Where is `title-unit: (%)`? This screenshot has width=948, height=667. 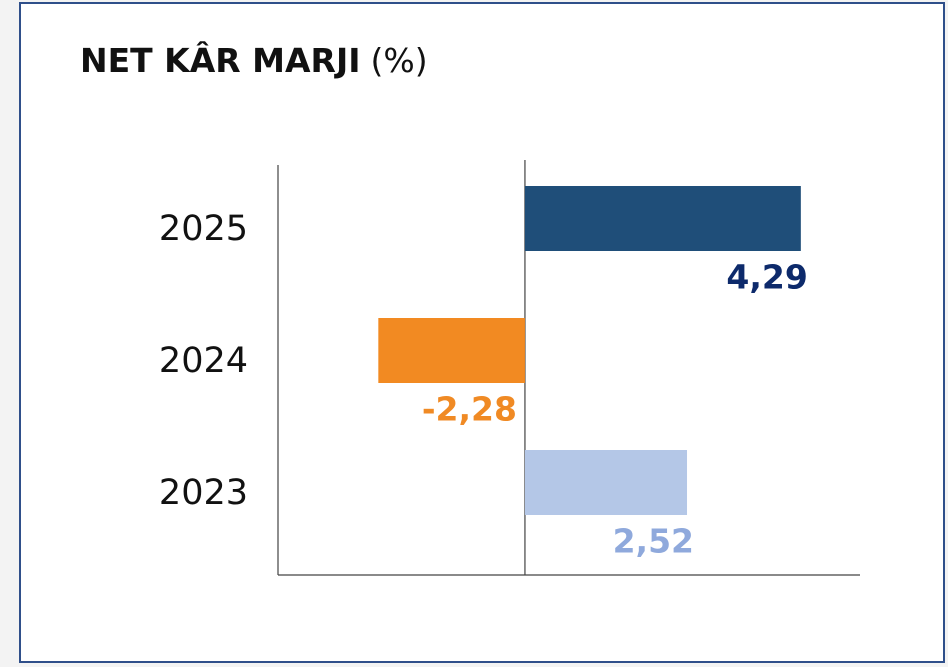
title-unit: (%) is located at coordinates (399, 60).